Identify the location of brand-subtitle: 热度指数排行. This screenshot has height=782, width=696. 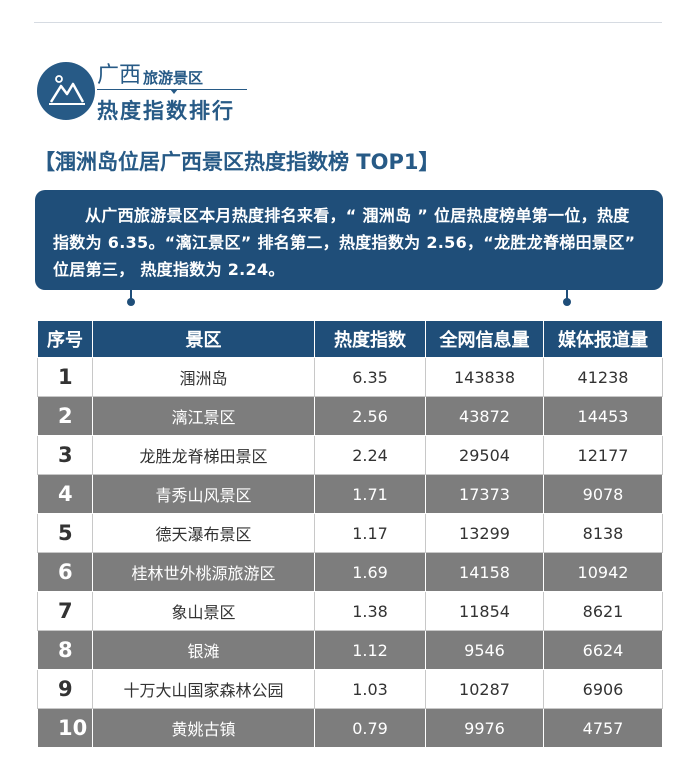
(166, 111).